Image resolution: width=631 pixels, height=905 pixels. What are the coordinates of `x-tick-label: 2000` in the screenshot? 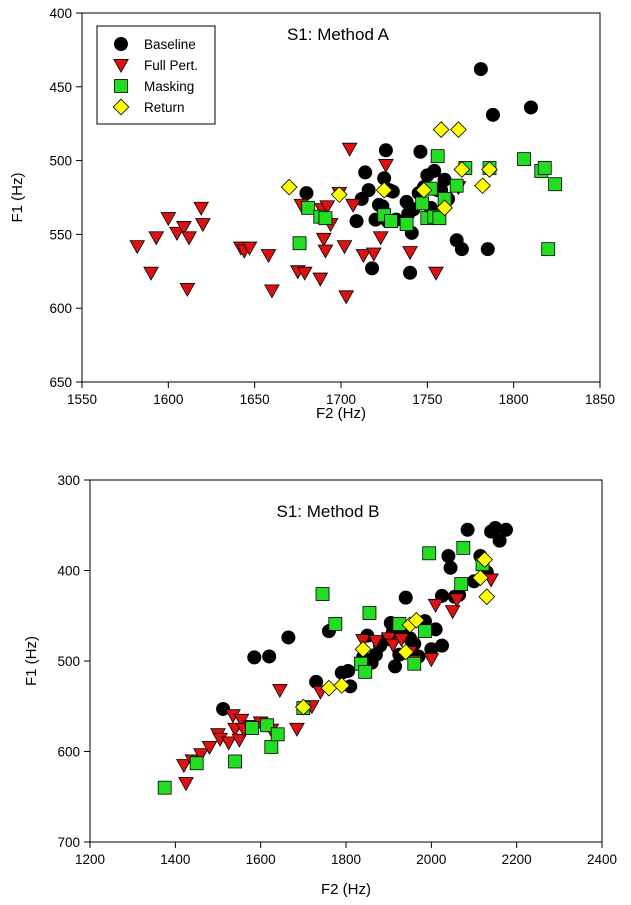 It's located at (431, 859).